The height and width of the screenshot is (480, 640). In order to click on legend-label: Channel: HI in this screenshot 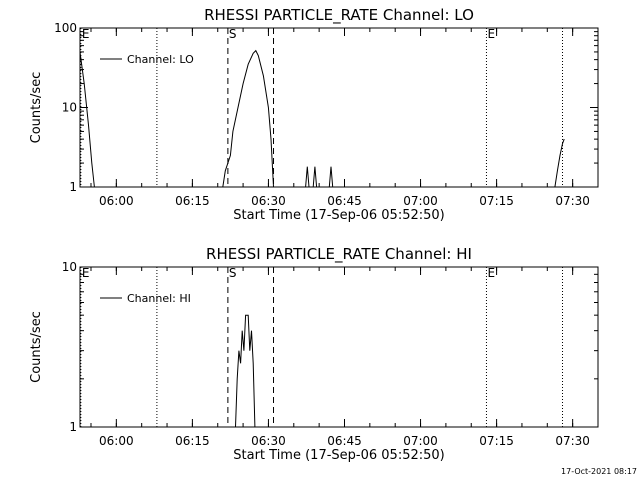, I will do `click(159, 298)`.